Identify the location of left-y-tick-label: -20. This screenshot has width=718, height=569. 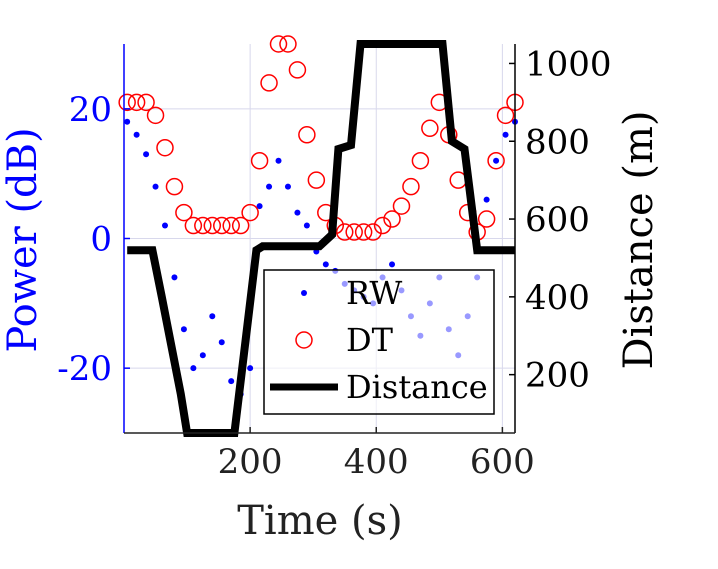
(84, 369).